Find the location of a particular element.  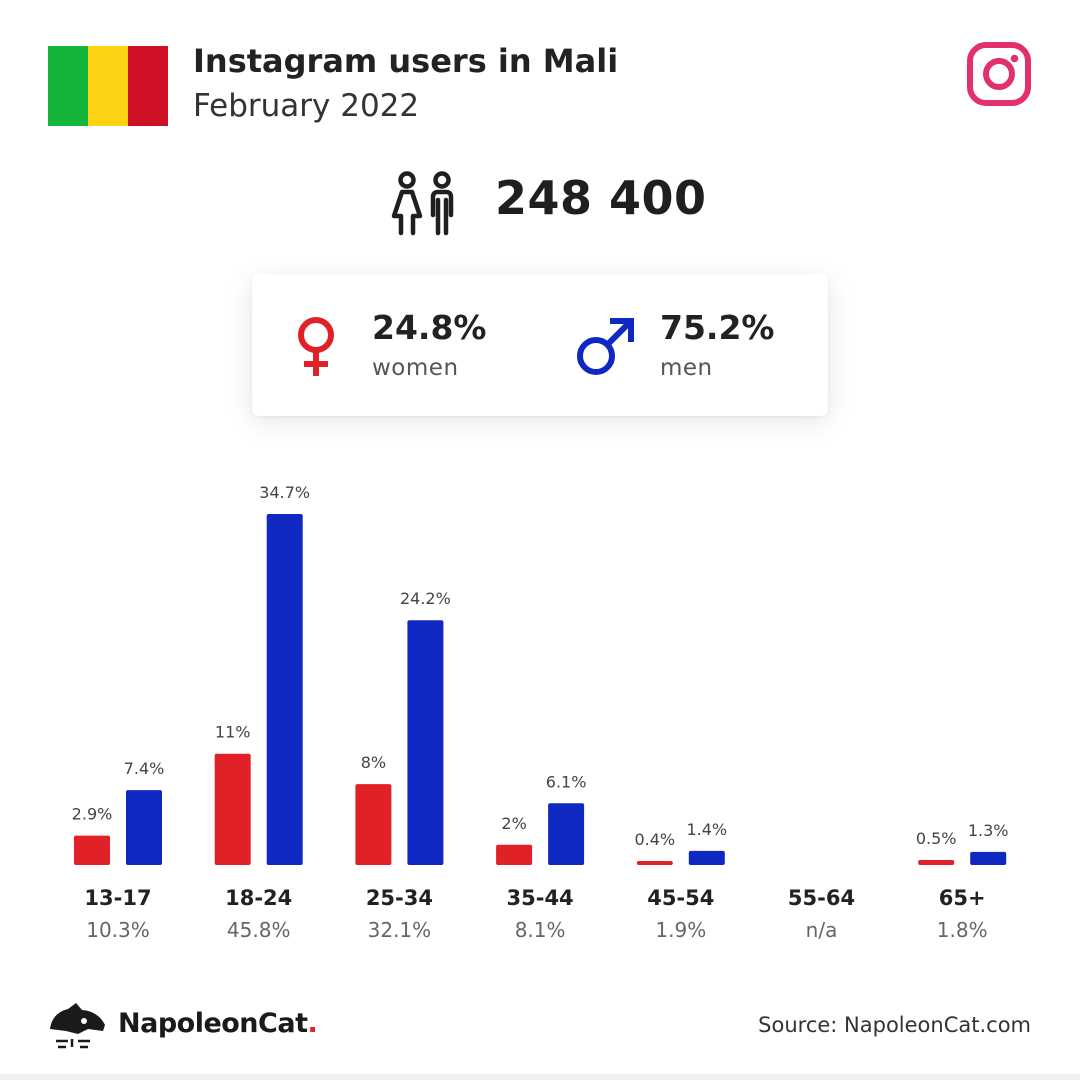

people-icon is located at coordinates (422, 203).